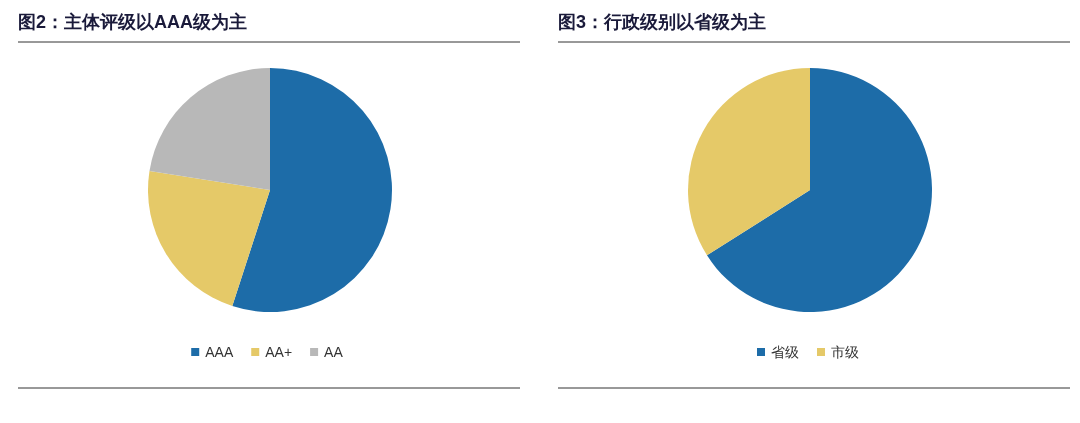 The image size is (1080, 423). I want to click on legend-label: 市级, so click(845, 352).